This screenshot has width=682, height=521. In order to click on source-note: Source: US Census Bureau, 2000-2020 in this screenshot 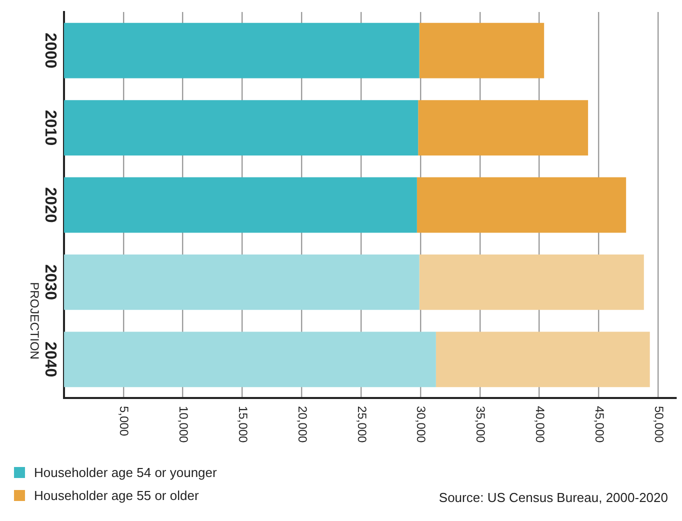, I will do `click(553, 497)`.